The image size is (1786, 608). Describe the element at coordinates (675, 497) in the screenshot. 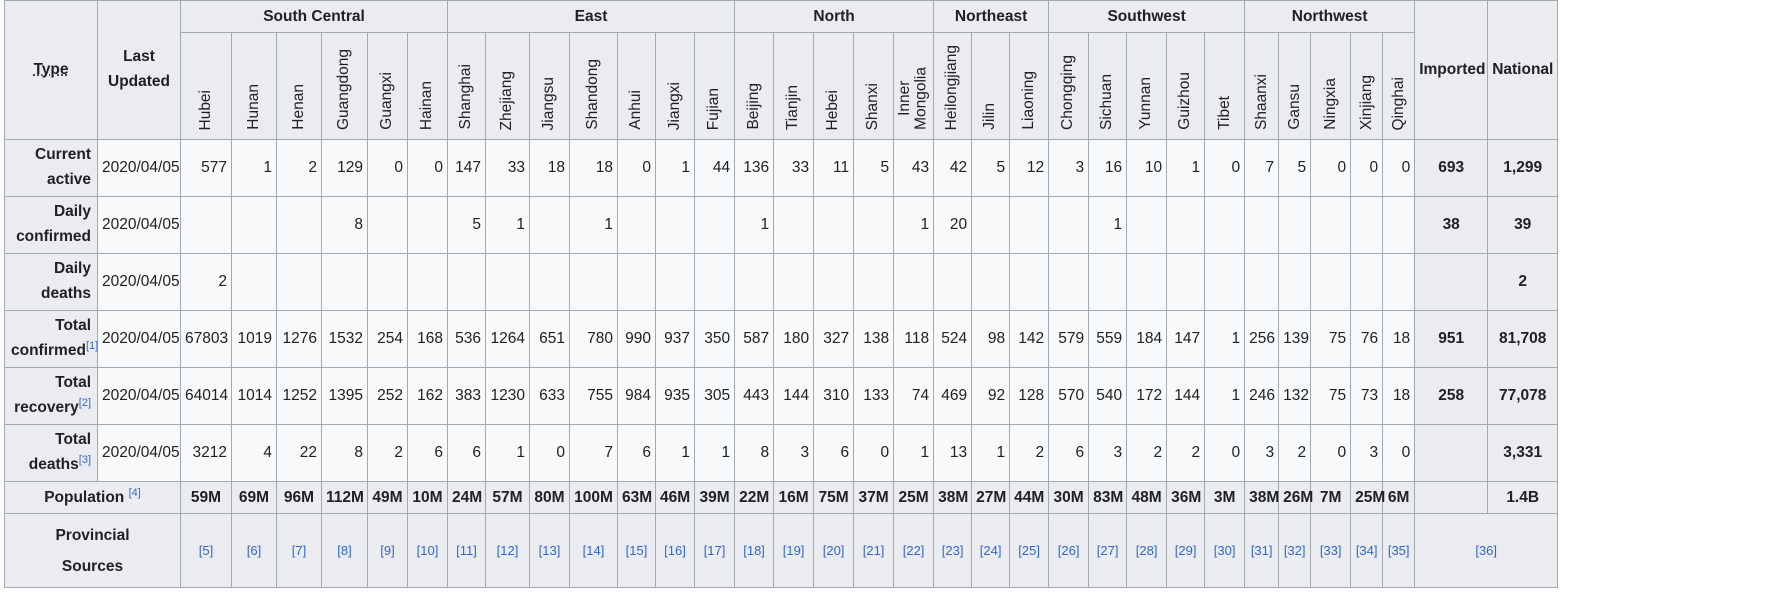

I see `population-cell: 46M` at that location.